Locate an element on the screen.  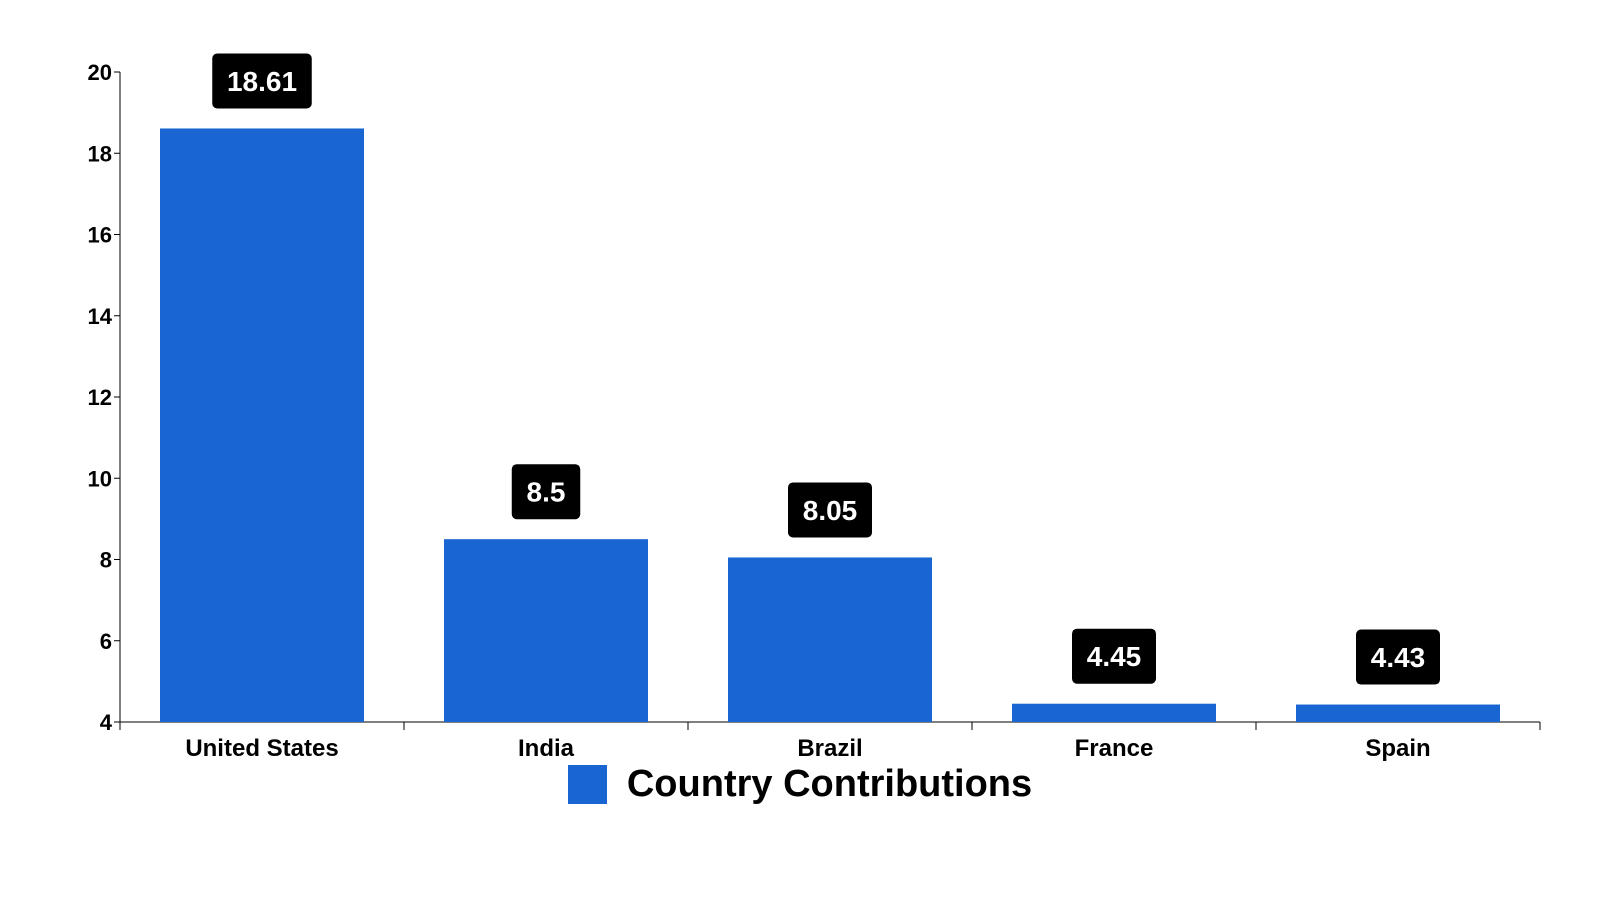
x-tick-label: United States is located at coordinates (261, 748).